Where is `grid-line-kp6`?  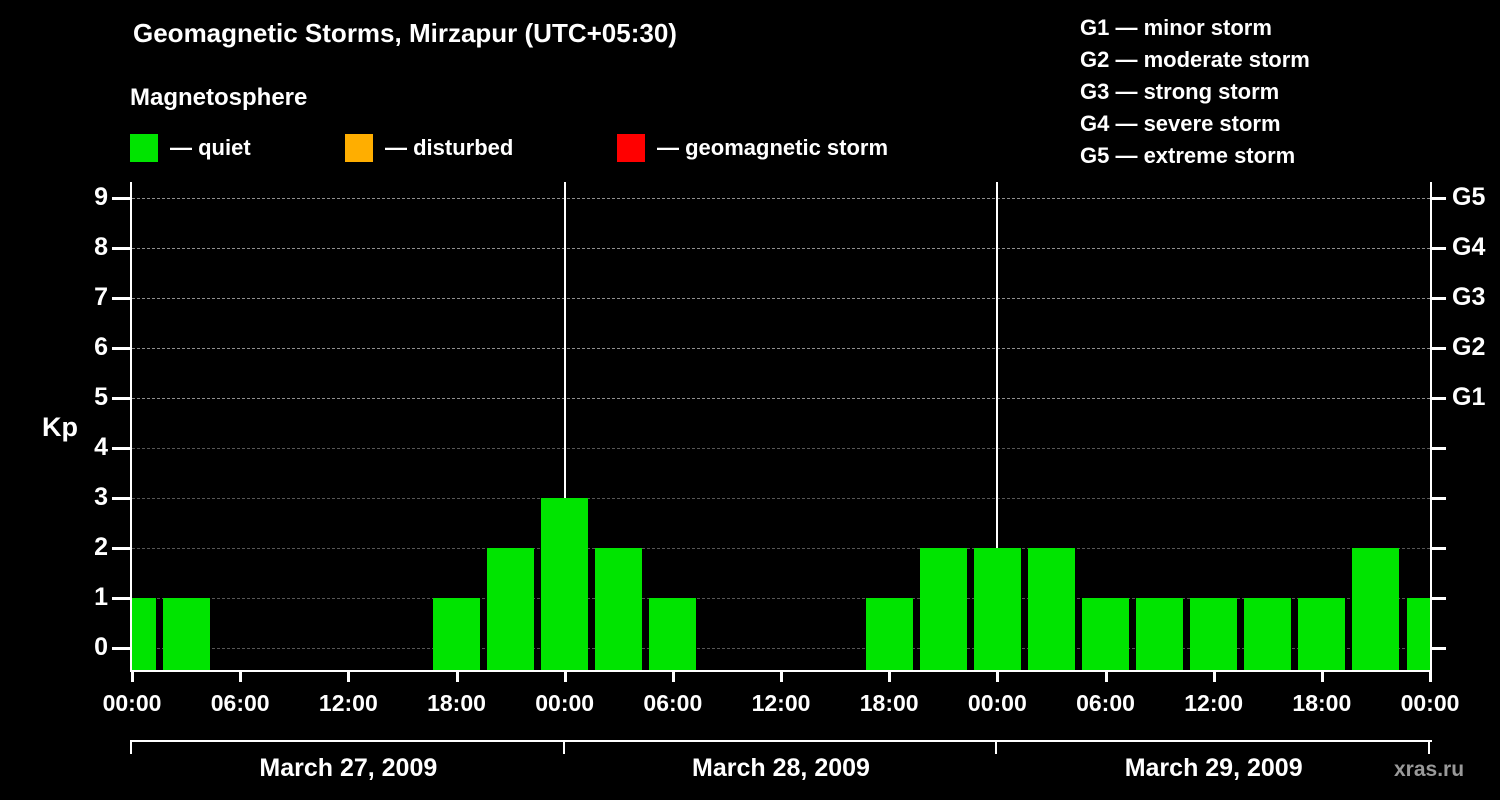 grid-line-kp6 is located at coordinates (781, 348).